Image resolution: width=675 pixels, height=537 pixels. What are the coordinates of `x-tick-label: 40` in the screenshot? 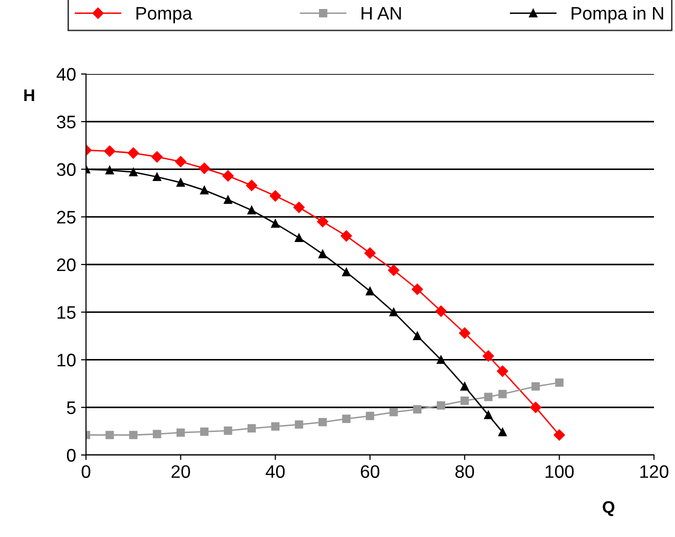 It's located at (275, 471).